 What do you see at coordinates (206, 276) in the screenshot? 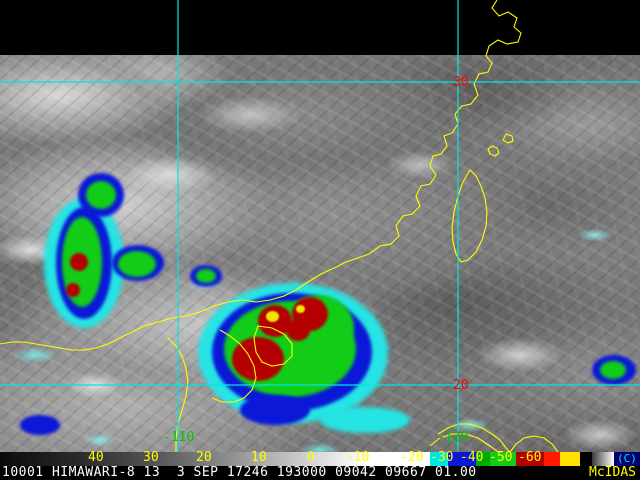
I see `convective-blob-small-center-core` at bounding box center [206, 276].